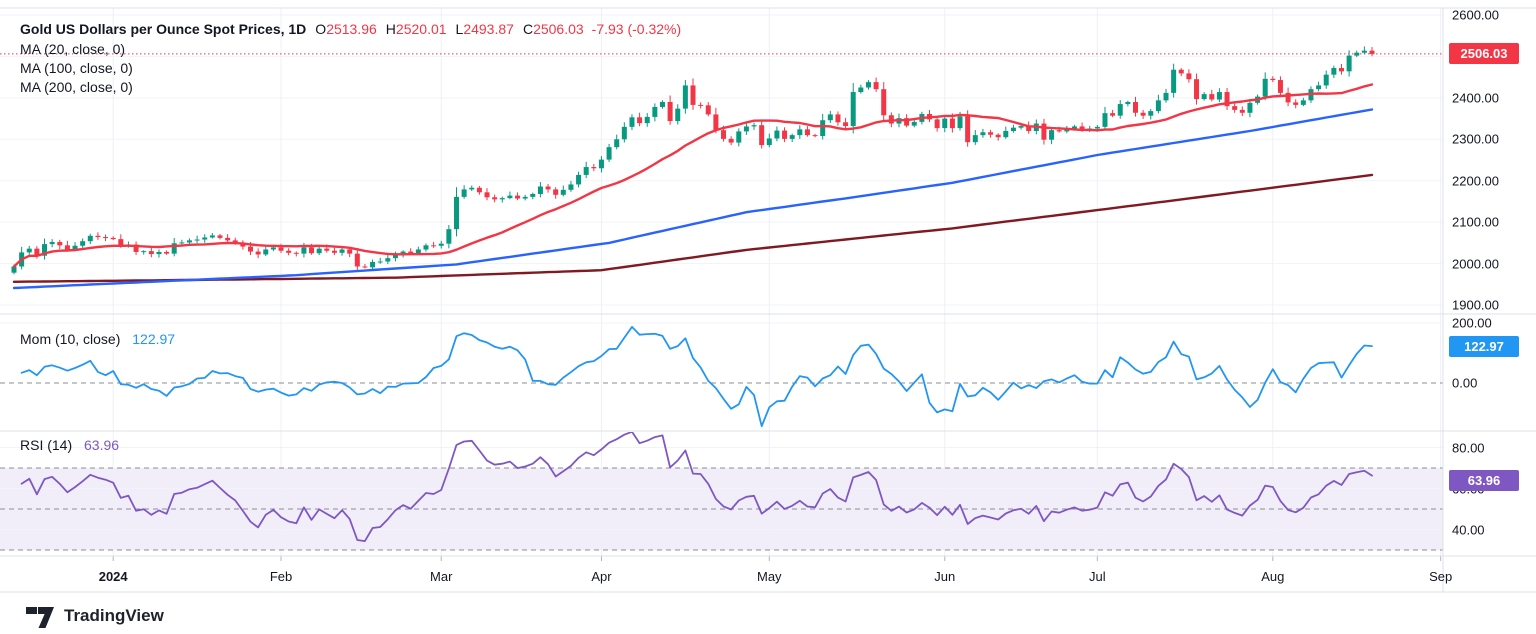 This screenshot has width=1536, height=634. I want to click on momentum-axis-label: 200.00, so click(1472, 323).